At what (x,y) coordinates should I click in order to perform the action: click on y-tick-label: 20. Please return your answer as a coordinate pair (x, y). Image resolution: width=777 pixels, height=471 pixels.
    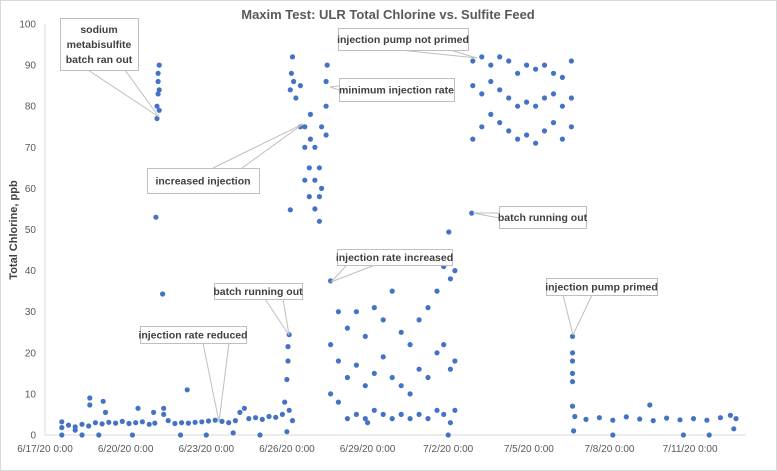
    Looking at the image, I should click on (31, 353).